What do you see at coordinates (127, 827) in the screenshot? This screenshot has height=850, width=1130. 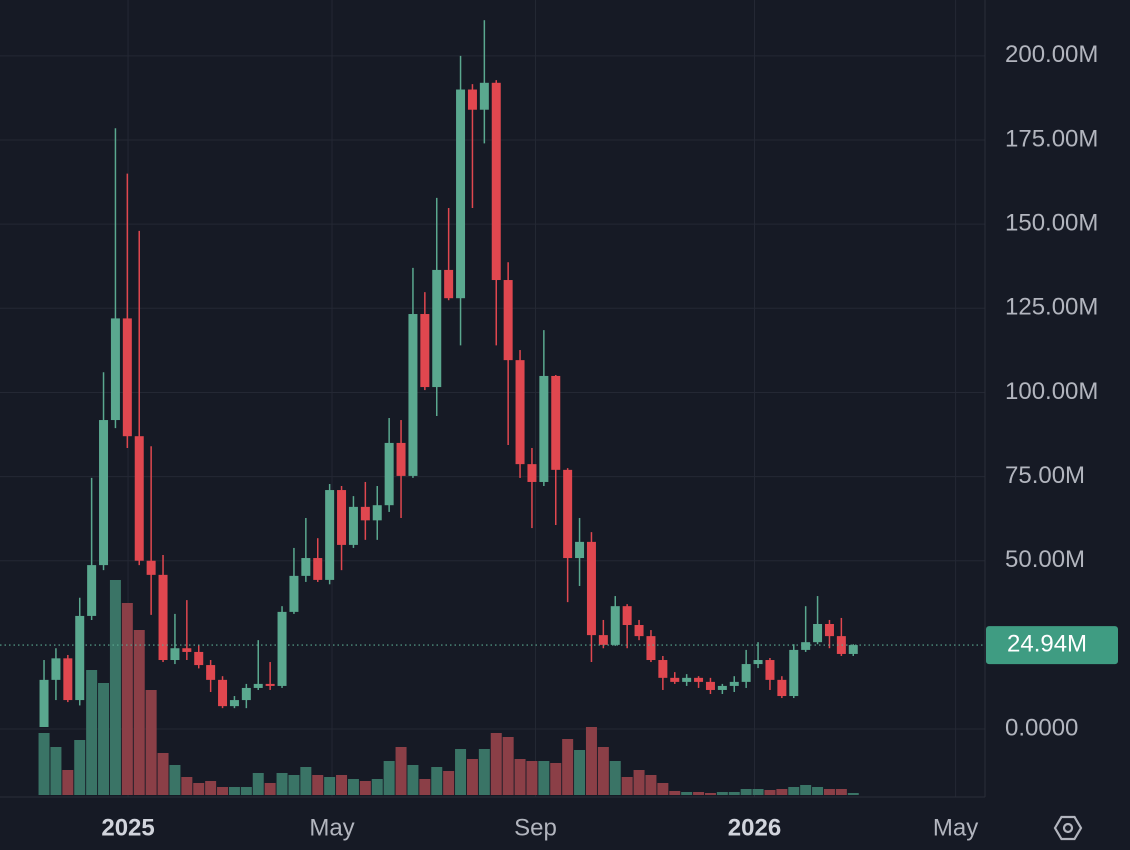 I see `x-tick-label: 2025` at bounding box center [127, 827].